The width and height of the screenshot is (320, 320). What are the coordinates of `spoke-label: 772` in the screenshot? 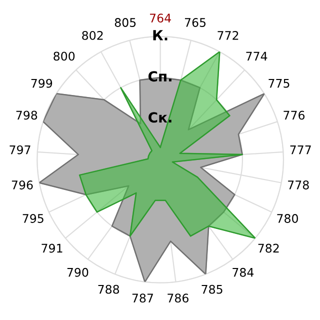 It's located at (228, 35).